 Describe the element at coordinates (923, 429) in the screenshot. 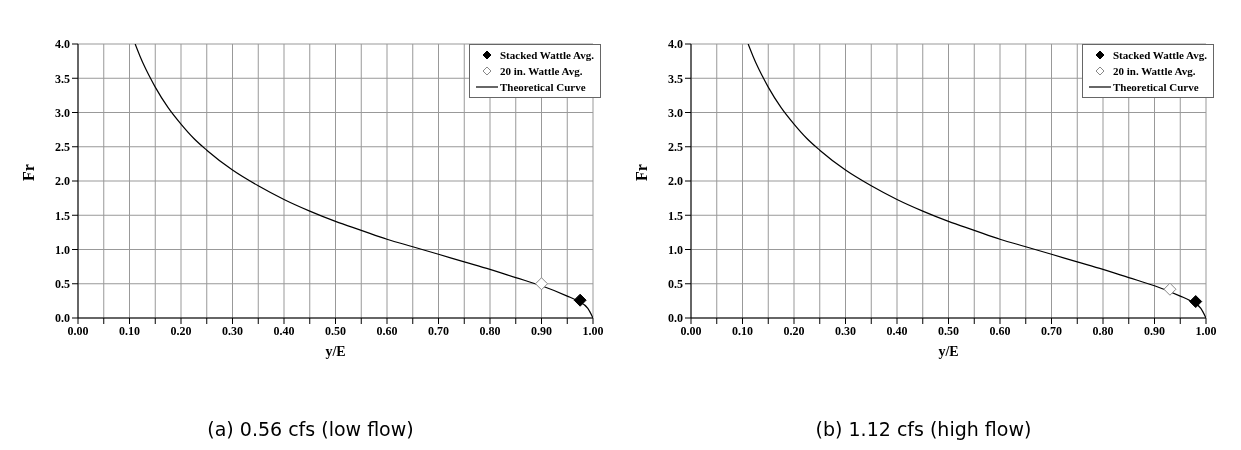

I see `text: (b) 1.12 cfs (high flow)` at that location.